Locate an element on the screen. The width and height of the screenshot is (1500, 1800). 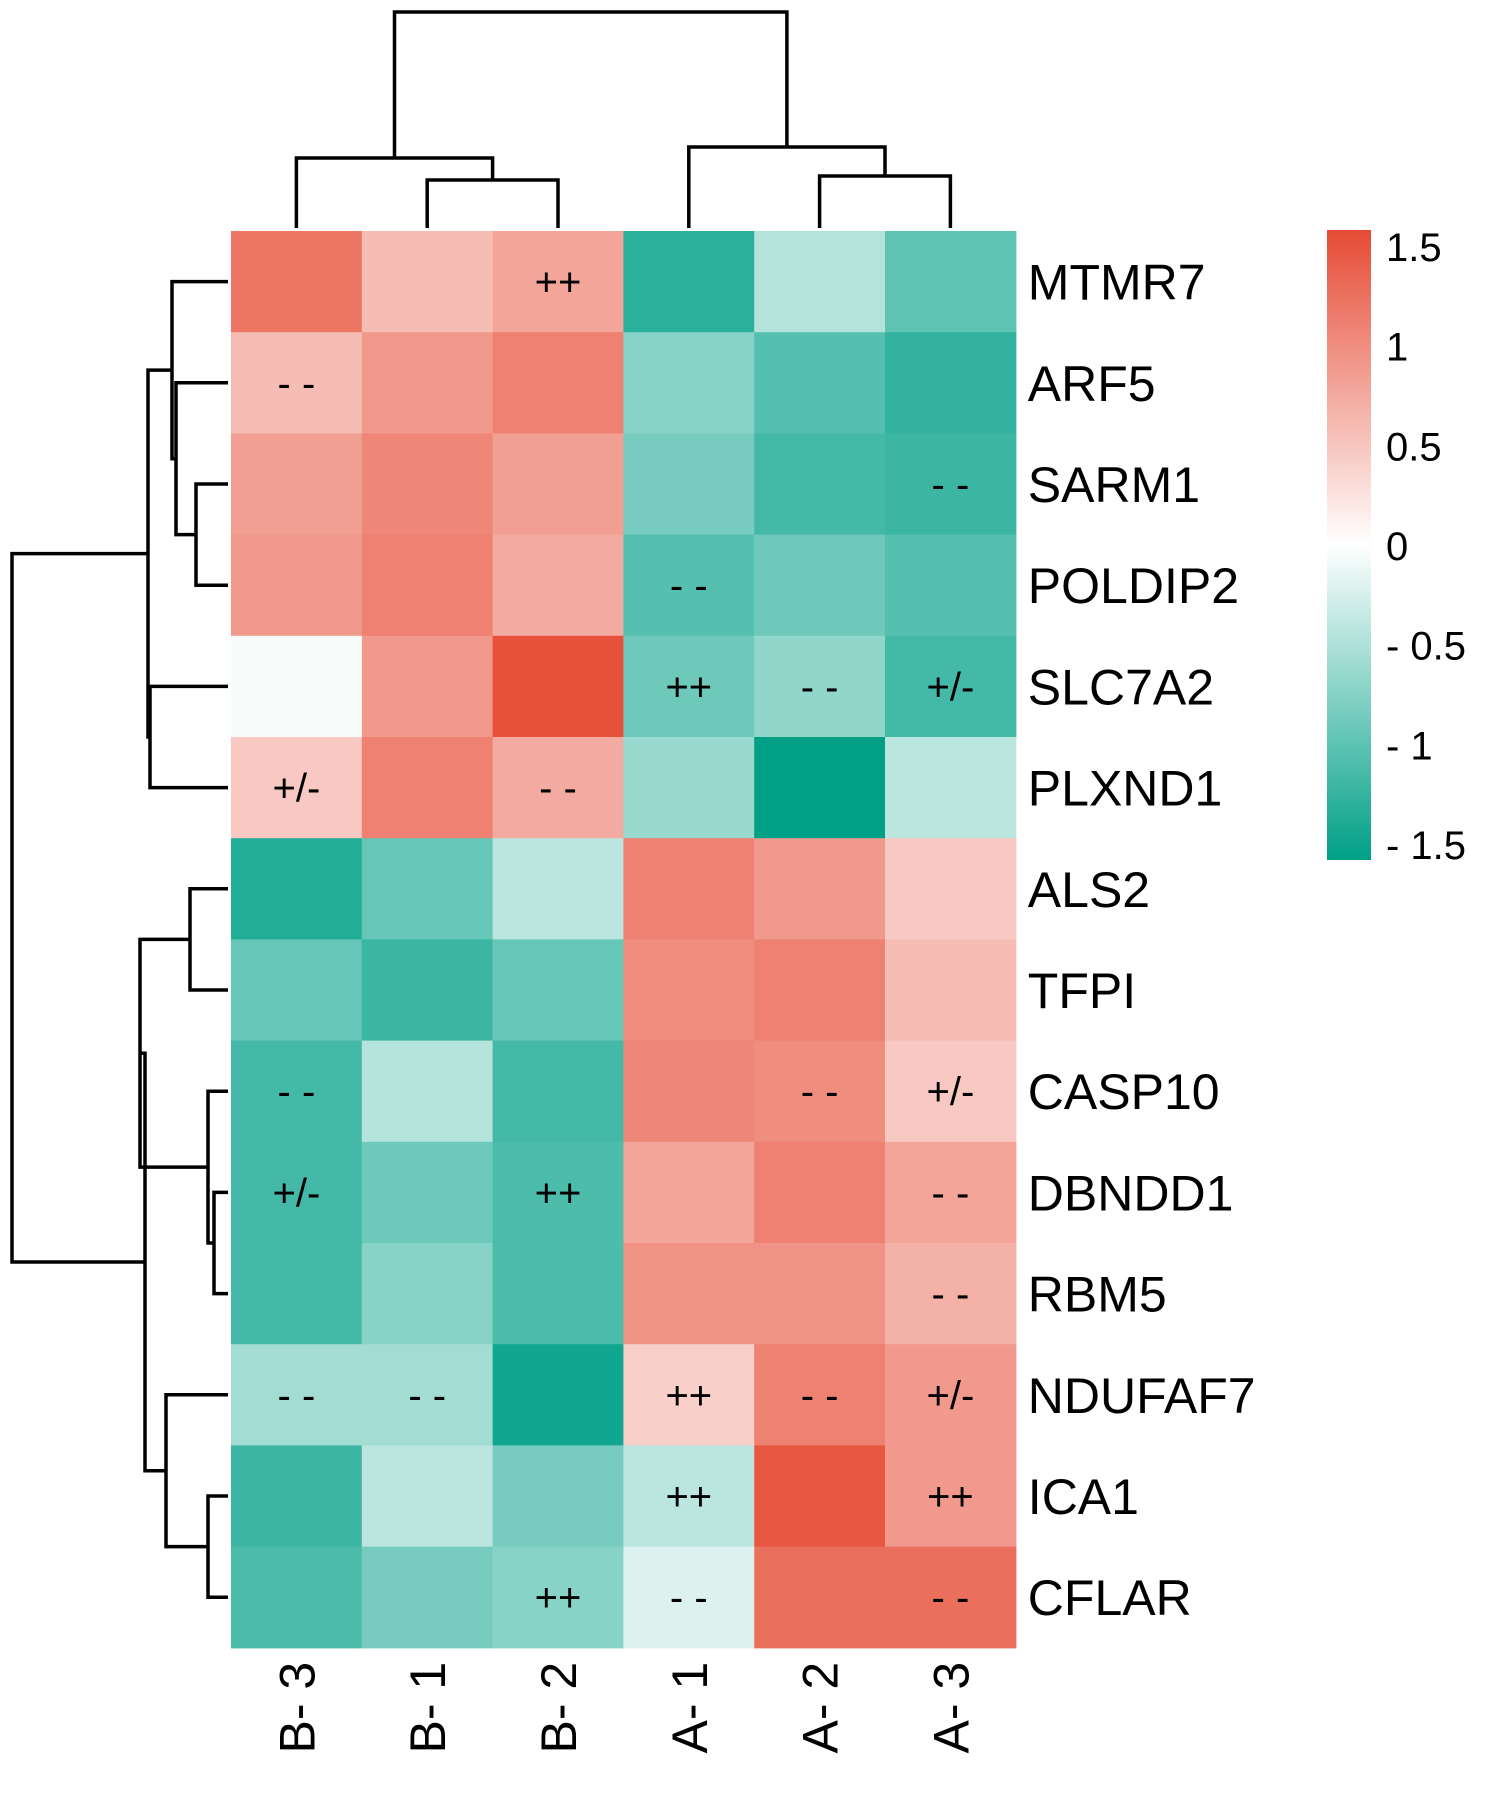
column-label: A- 1 is located at coordinates (690, 1708).